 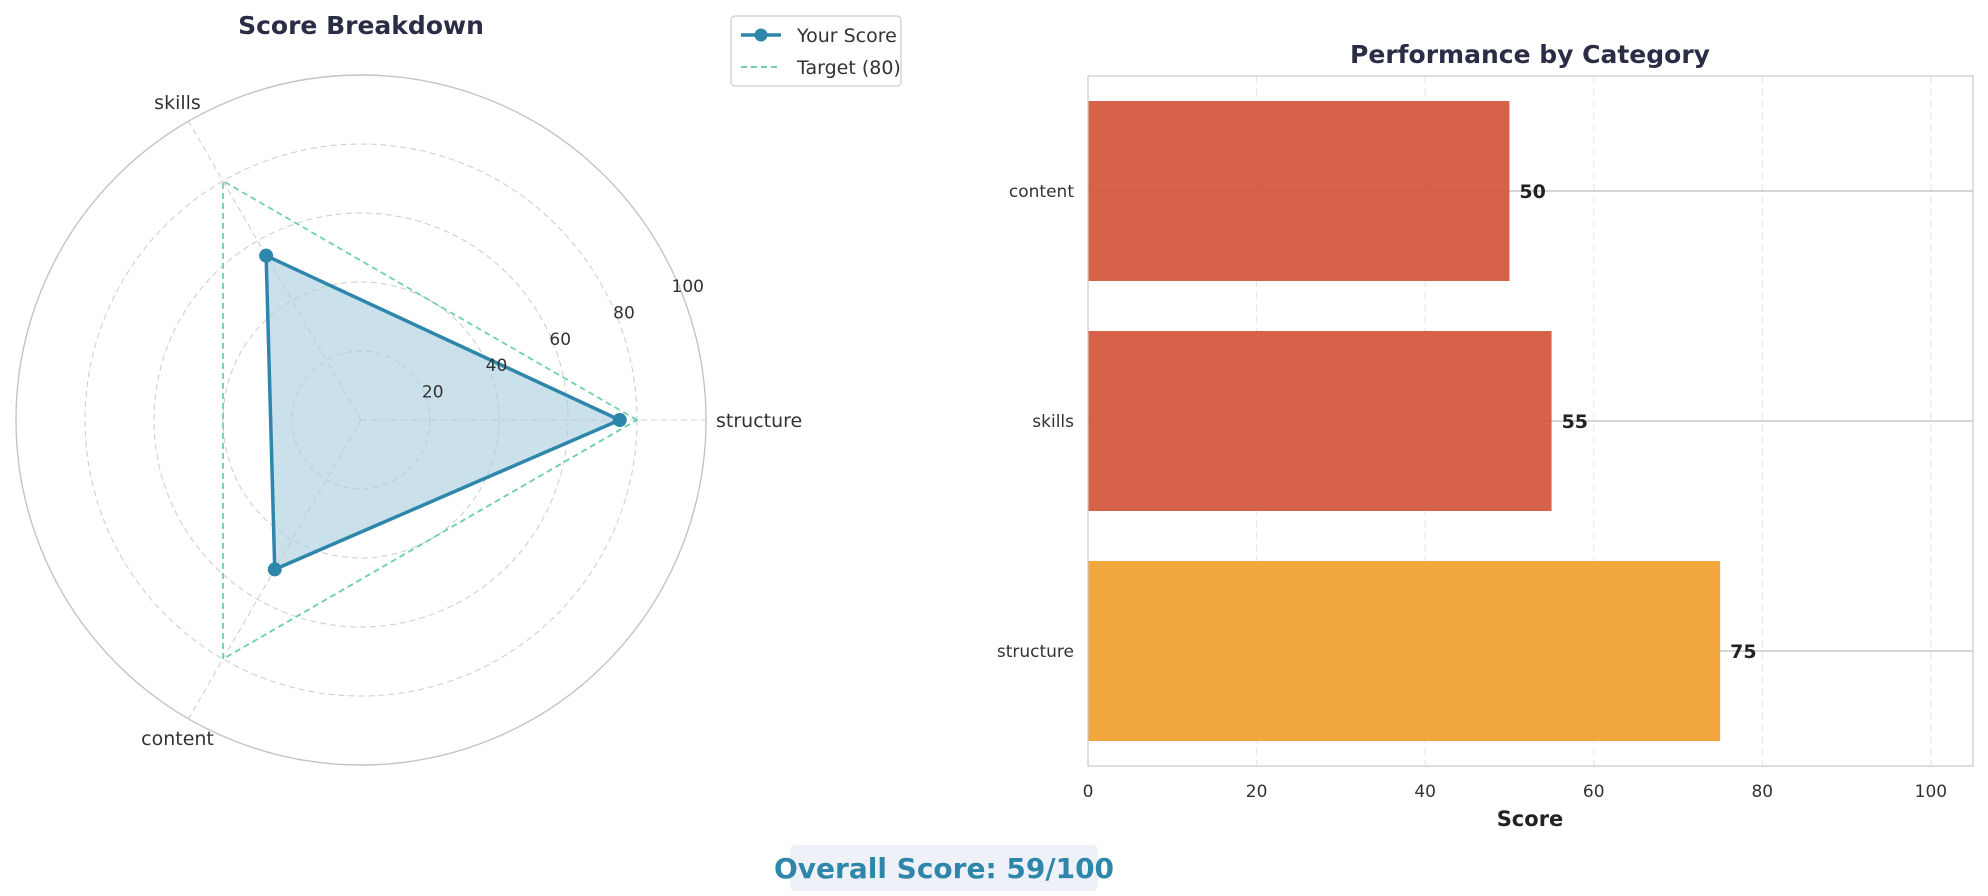 What do you see at coordinates (1257, 792) in the screenshot?
I see `bar-x-tick-label: 20` at bounding box center [1257, 792].